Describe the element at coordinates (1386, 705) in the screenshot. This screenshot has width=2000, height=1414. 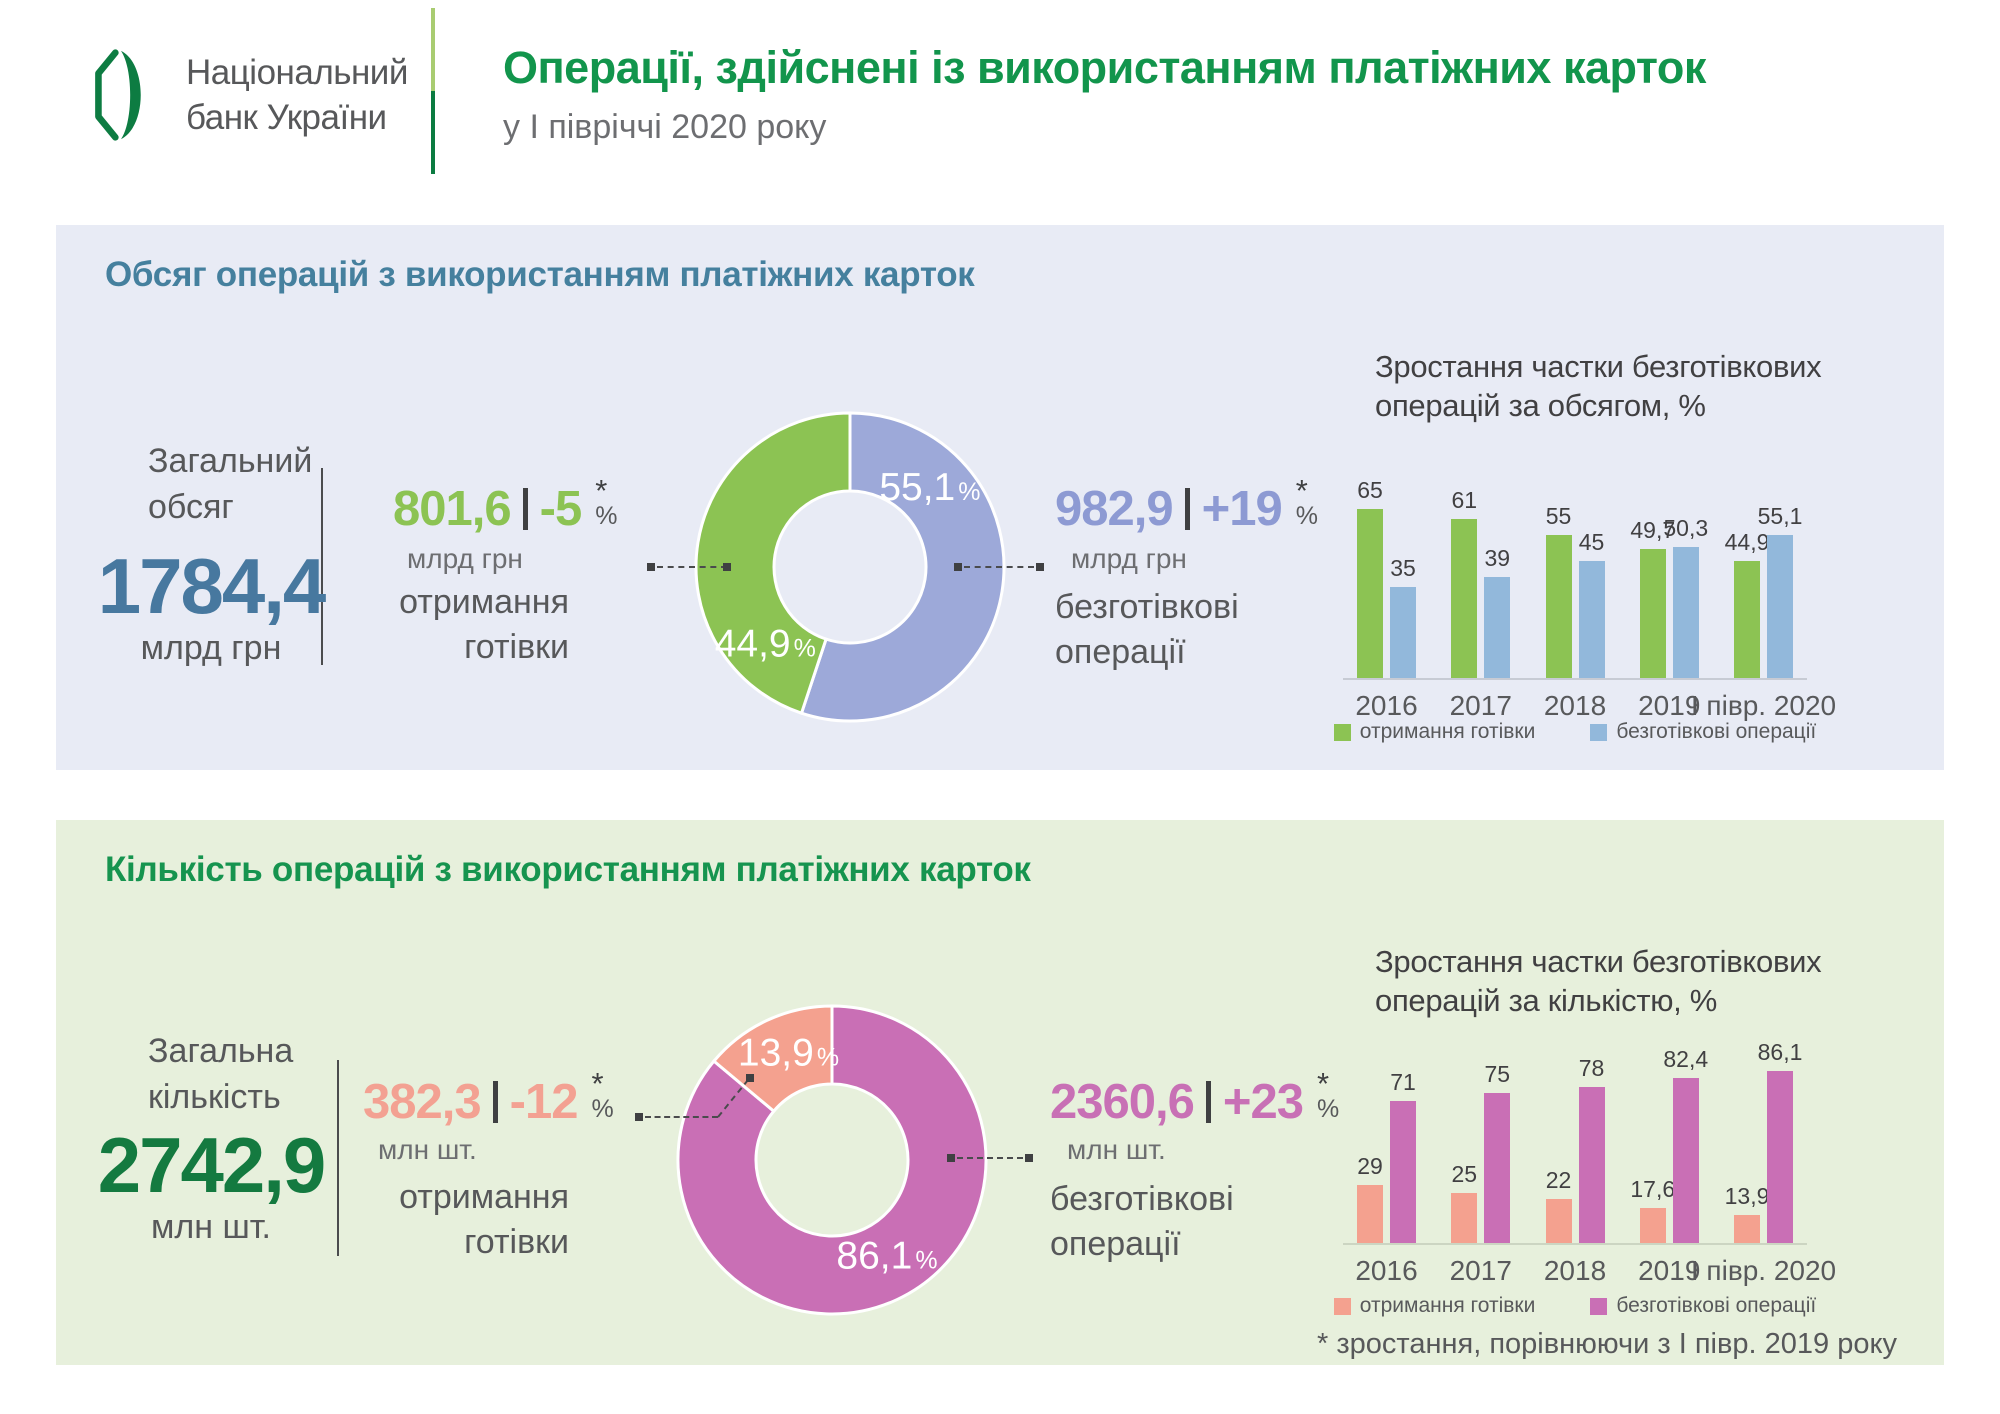
I see `category-label: 2016` at that location.